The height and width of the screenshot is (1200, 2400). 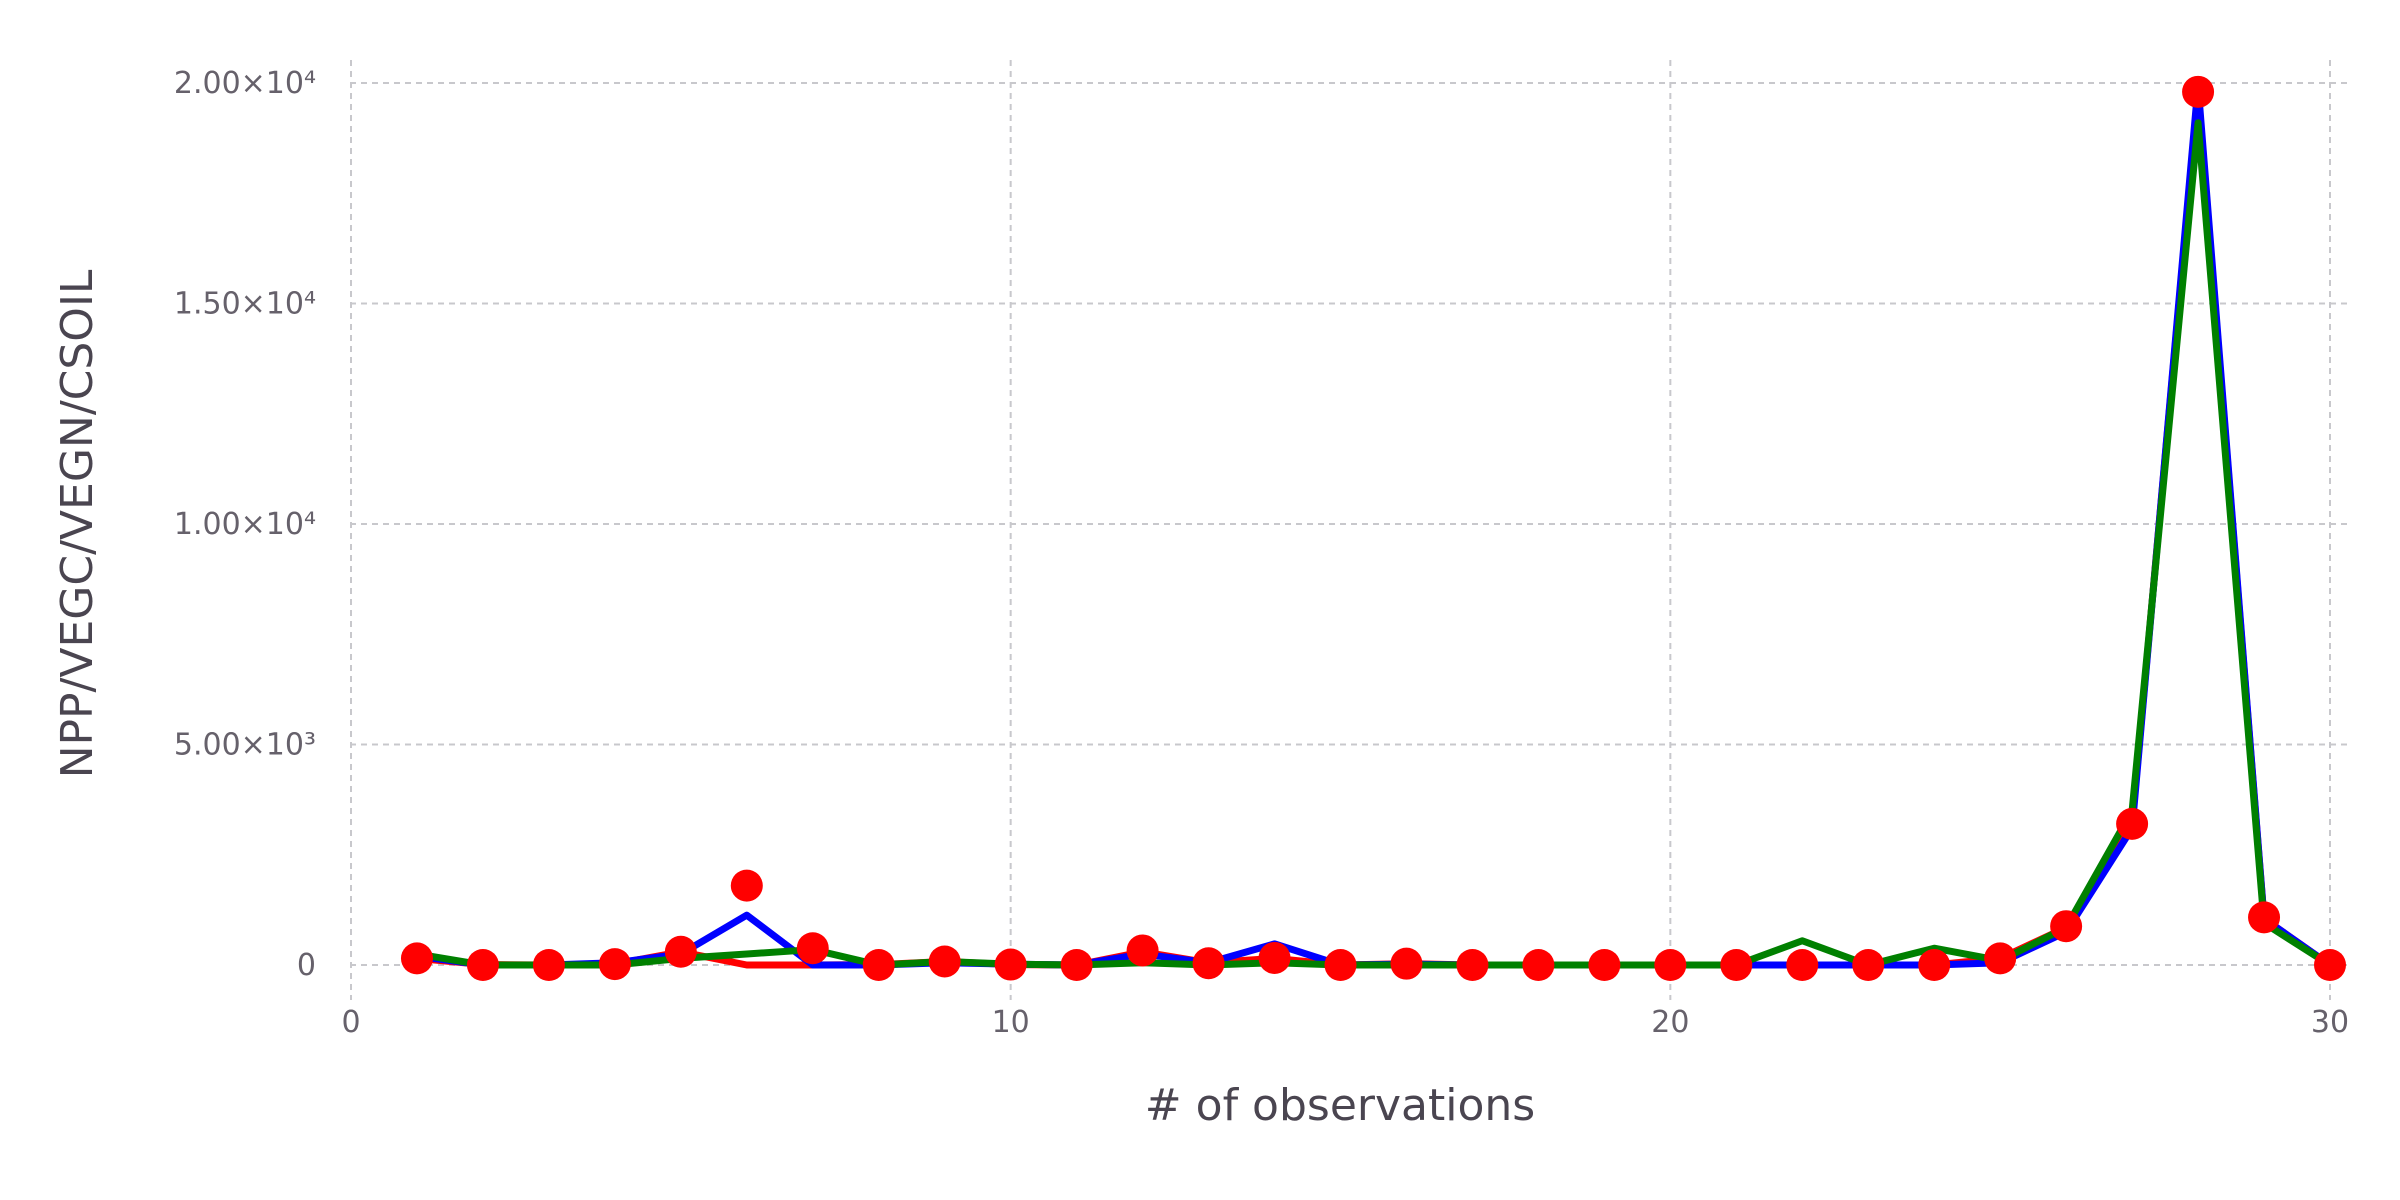 What do you see at coordinates (77, 523) in the screenshot?
I see `y-axis-label: NPP/VEGC/VEGN/CSOIL` at bounding box center [77, 523].